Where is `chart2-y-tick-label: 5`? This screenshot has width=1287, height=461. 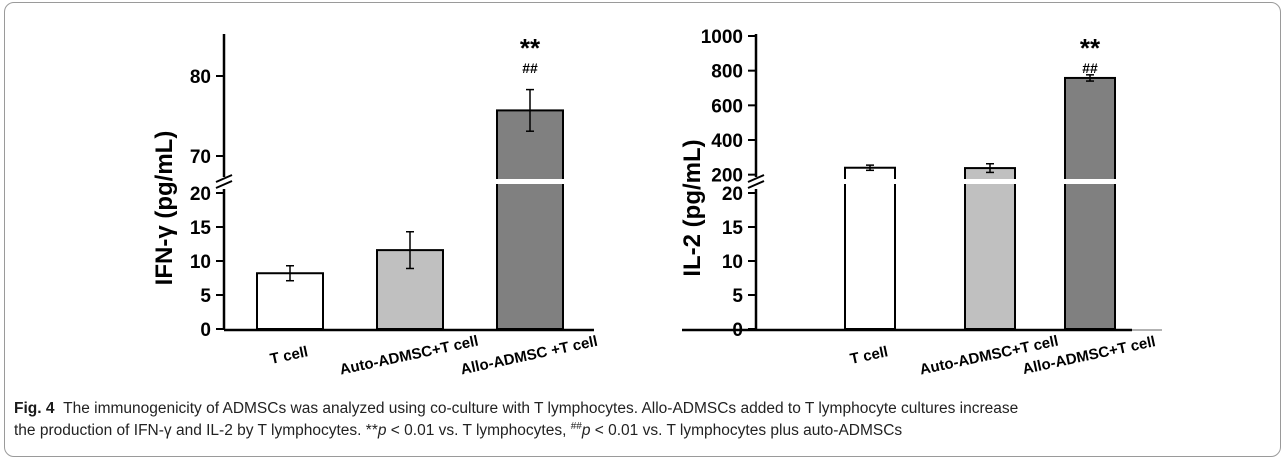
chart2-y-tick-label: 5 is located at coordinates (737, 296).